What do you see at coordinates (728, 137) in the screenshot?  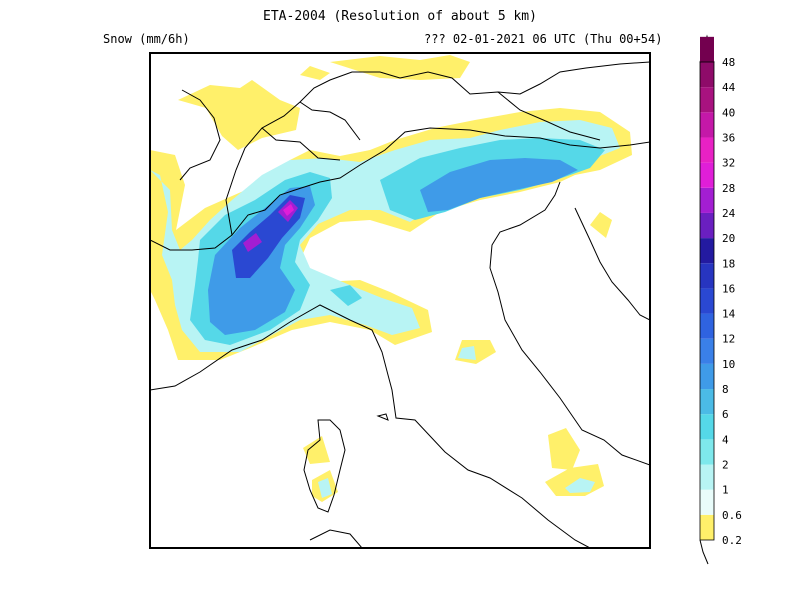 I see `colorbar-tick-label: 36` at bounding box center [728, 137].